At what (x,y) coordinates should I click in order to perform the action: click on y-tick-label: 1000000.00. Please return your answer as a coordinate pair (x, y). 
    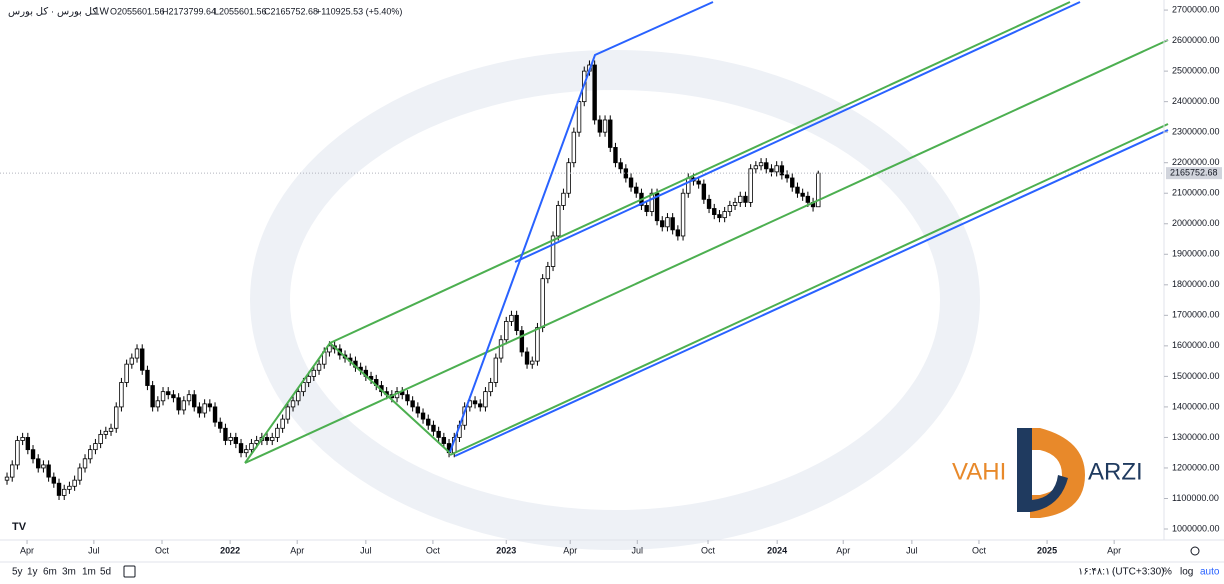
    Looking at the image, I should click on (1196, 528).